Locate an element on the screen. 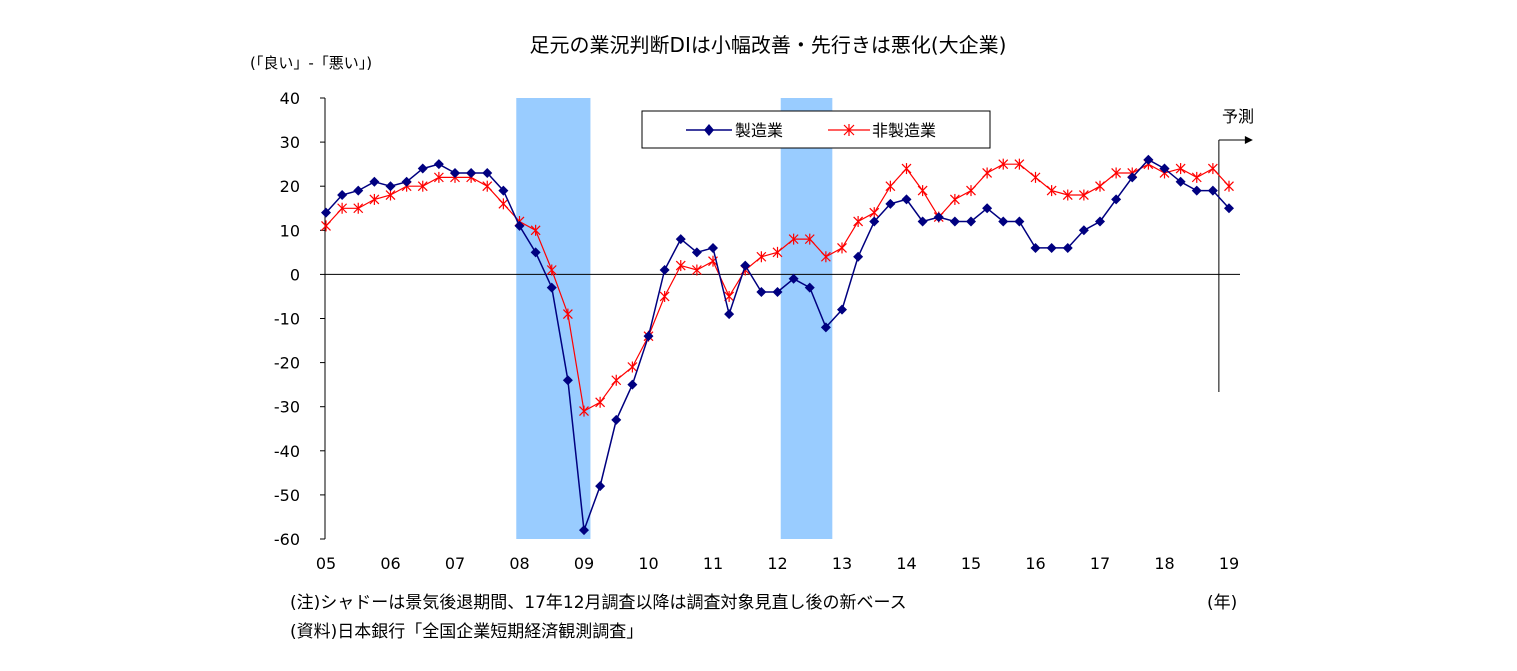  x-tick-label: 10 is located at coordinates (648, 563).